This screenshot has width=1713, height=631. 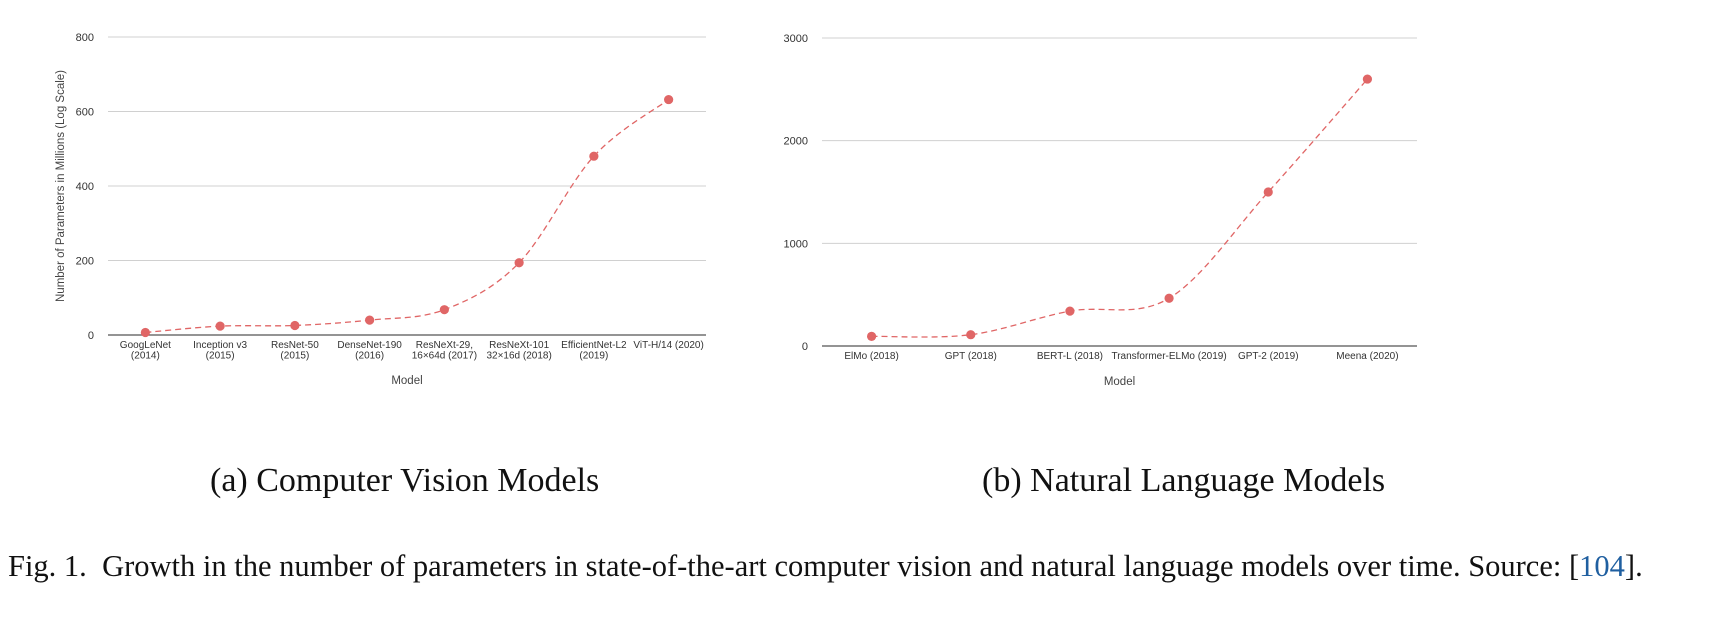 What do you see at coordinates (1574, 566) in the screenshot?
I see `ref-open: [` at bounding box center [1574, 566].